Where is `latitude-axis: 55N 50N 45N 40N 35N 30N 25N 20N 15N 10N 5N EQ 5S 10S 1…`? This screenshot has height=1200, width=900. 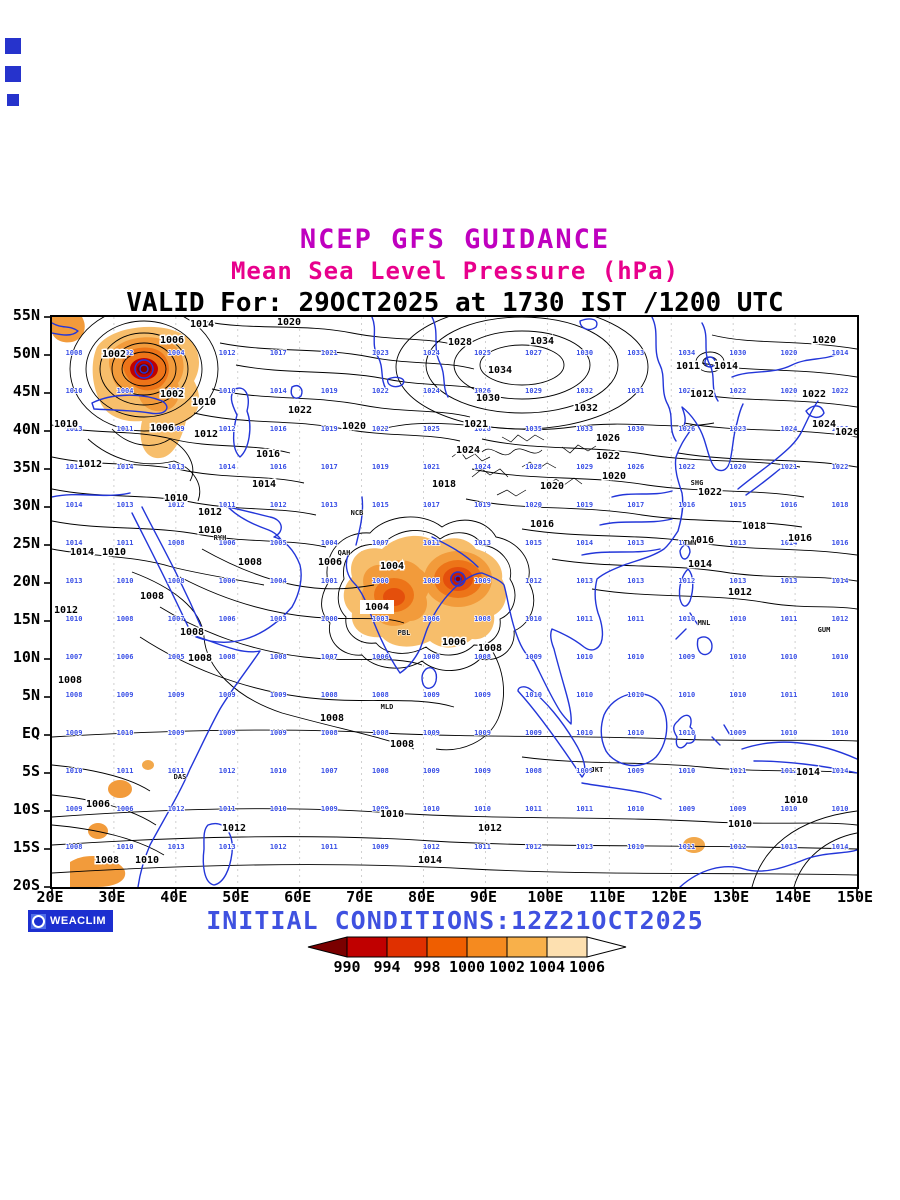
latitude-axis: 55N 50N 45N 40N 35N 30N 25N 20N 15N 10N 5N EQ 5S 10S 1… is located at coordinates (23, 600).